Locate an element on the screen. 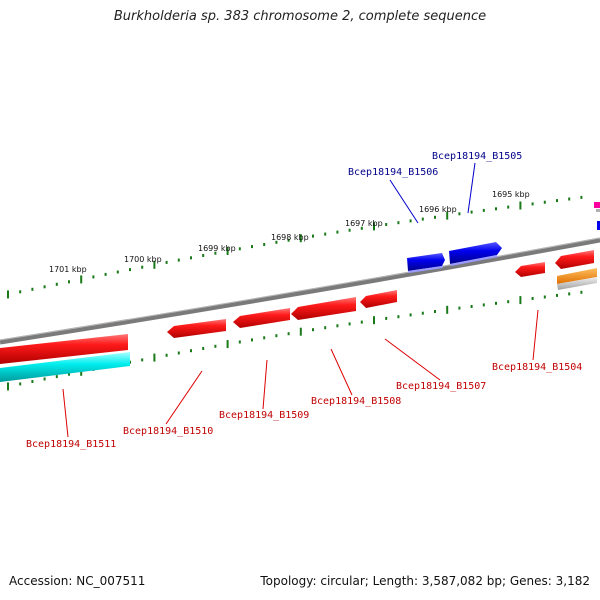  gene-Bcep18194_B1504 is located at coordinates (530, 269).